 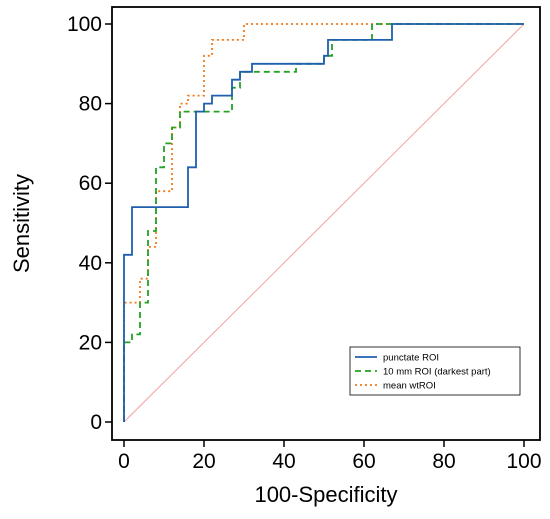 I want to click on y-tick-label: 0, so click(x=96, y=422).